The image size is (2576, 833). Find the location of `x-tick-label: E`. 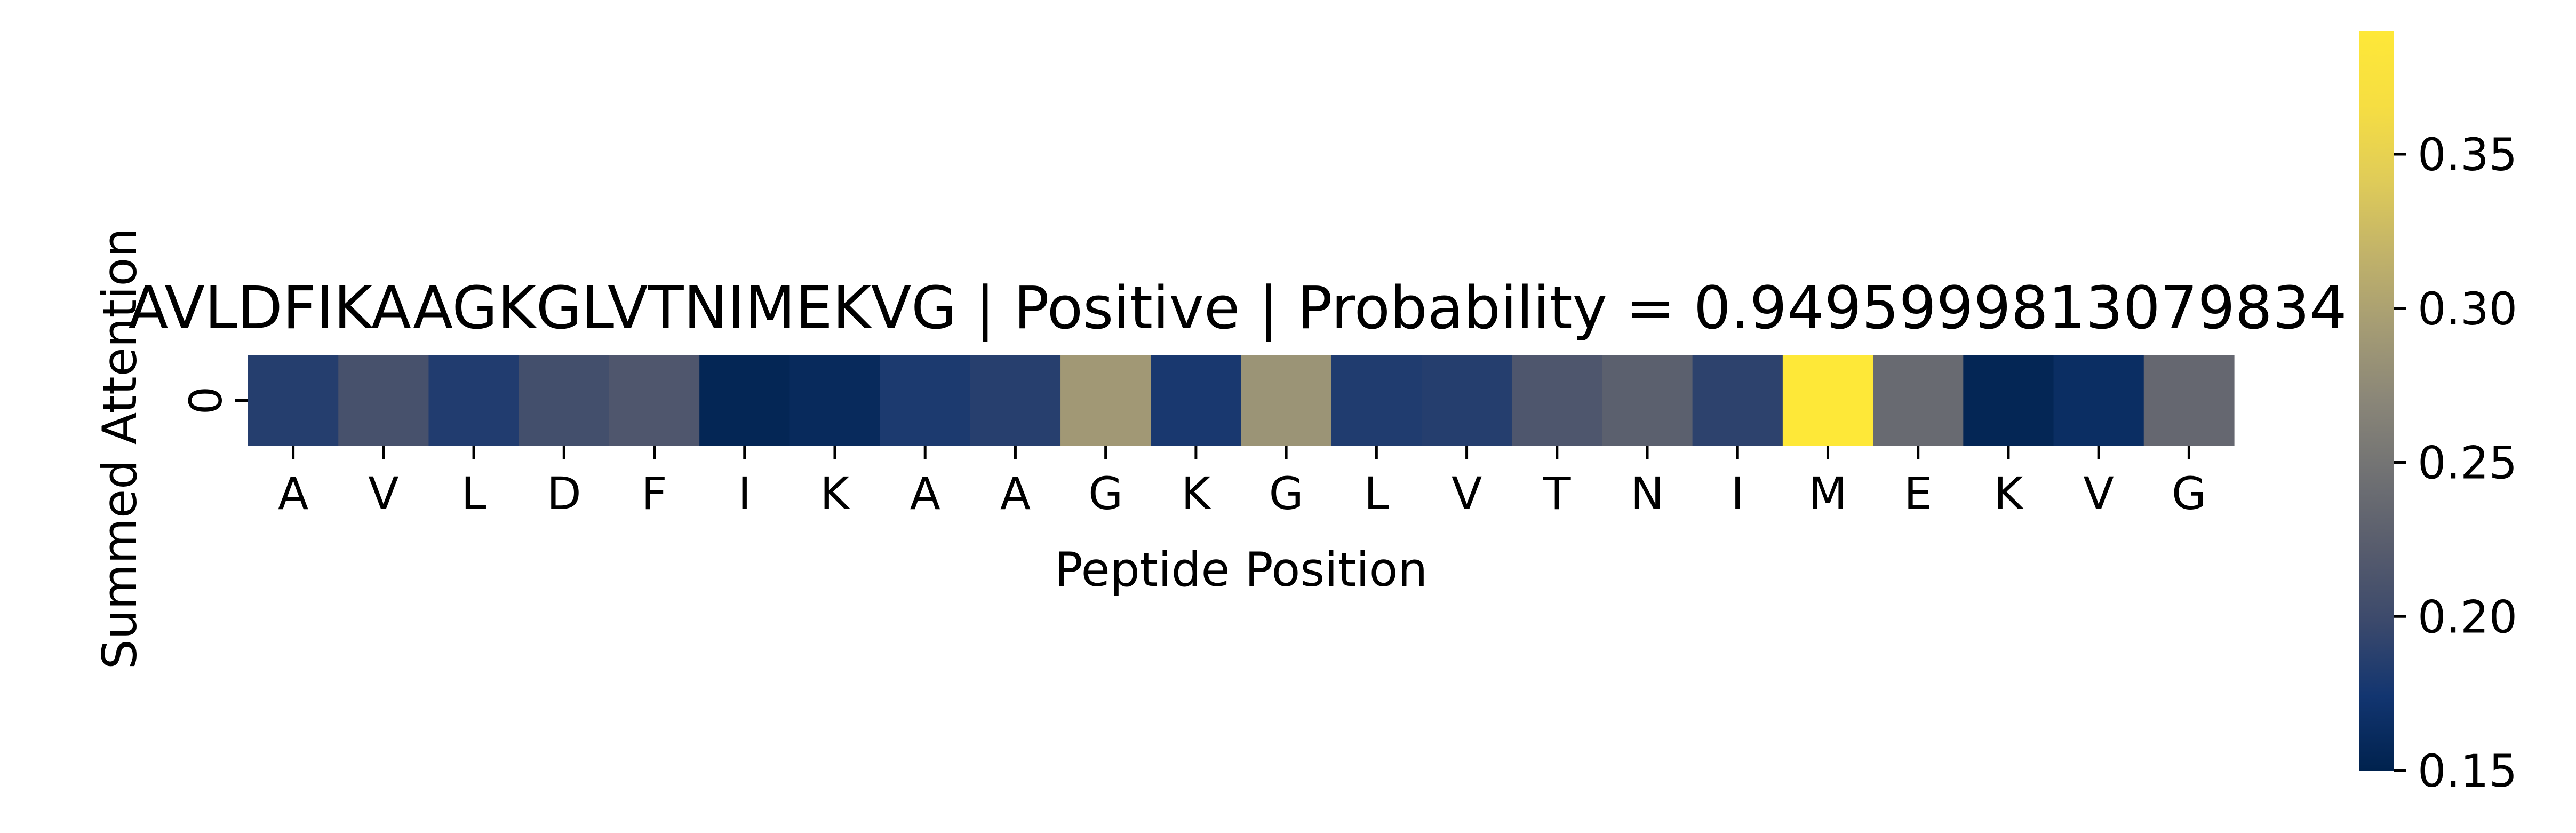

x-tick-label: E is located at coordinates (1918, 493).